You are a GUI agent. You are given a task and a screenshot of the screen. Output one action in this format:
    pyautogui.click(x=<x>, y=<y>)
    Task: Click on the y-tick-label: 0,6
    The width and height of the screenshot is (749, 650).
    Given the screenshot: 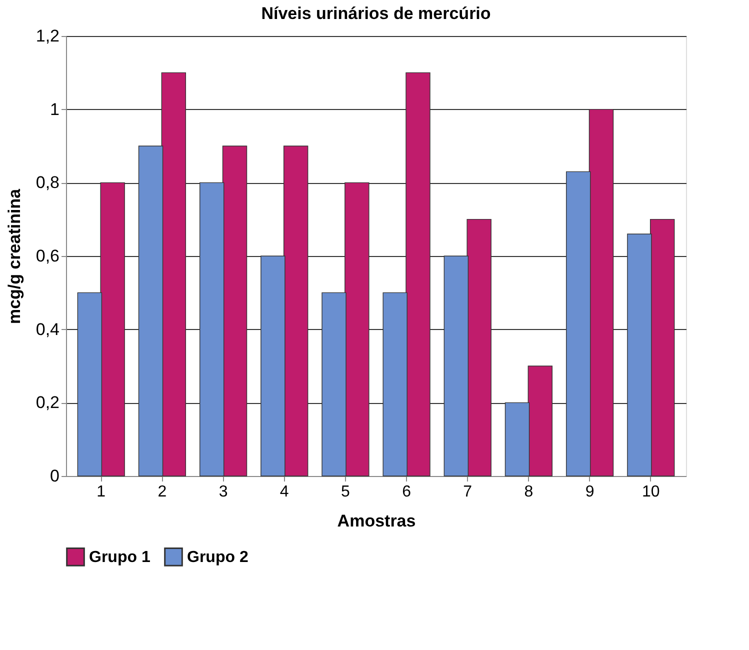 What is the action you would take?
    pyautogui.click(x=48, y=256)
    